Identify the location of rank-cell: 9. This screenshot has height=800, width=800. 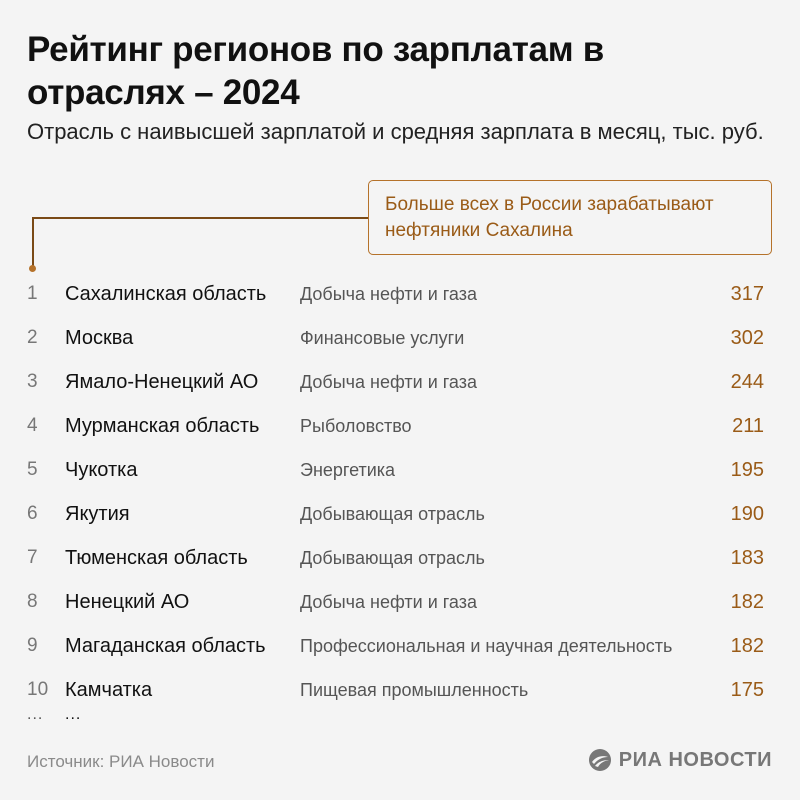
(32, 645).